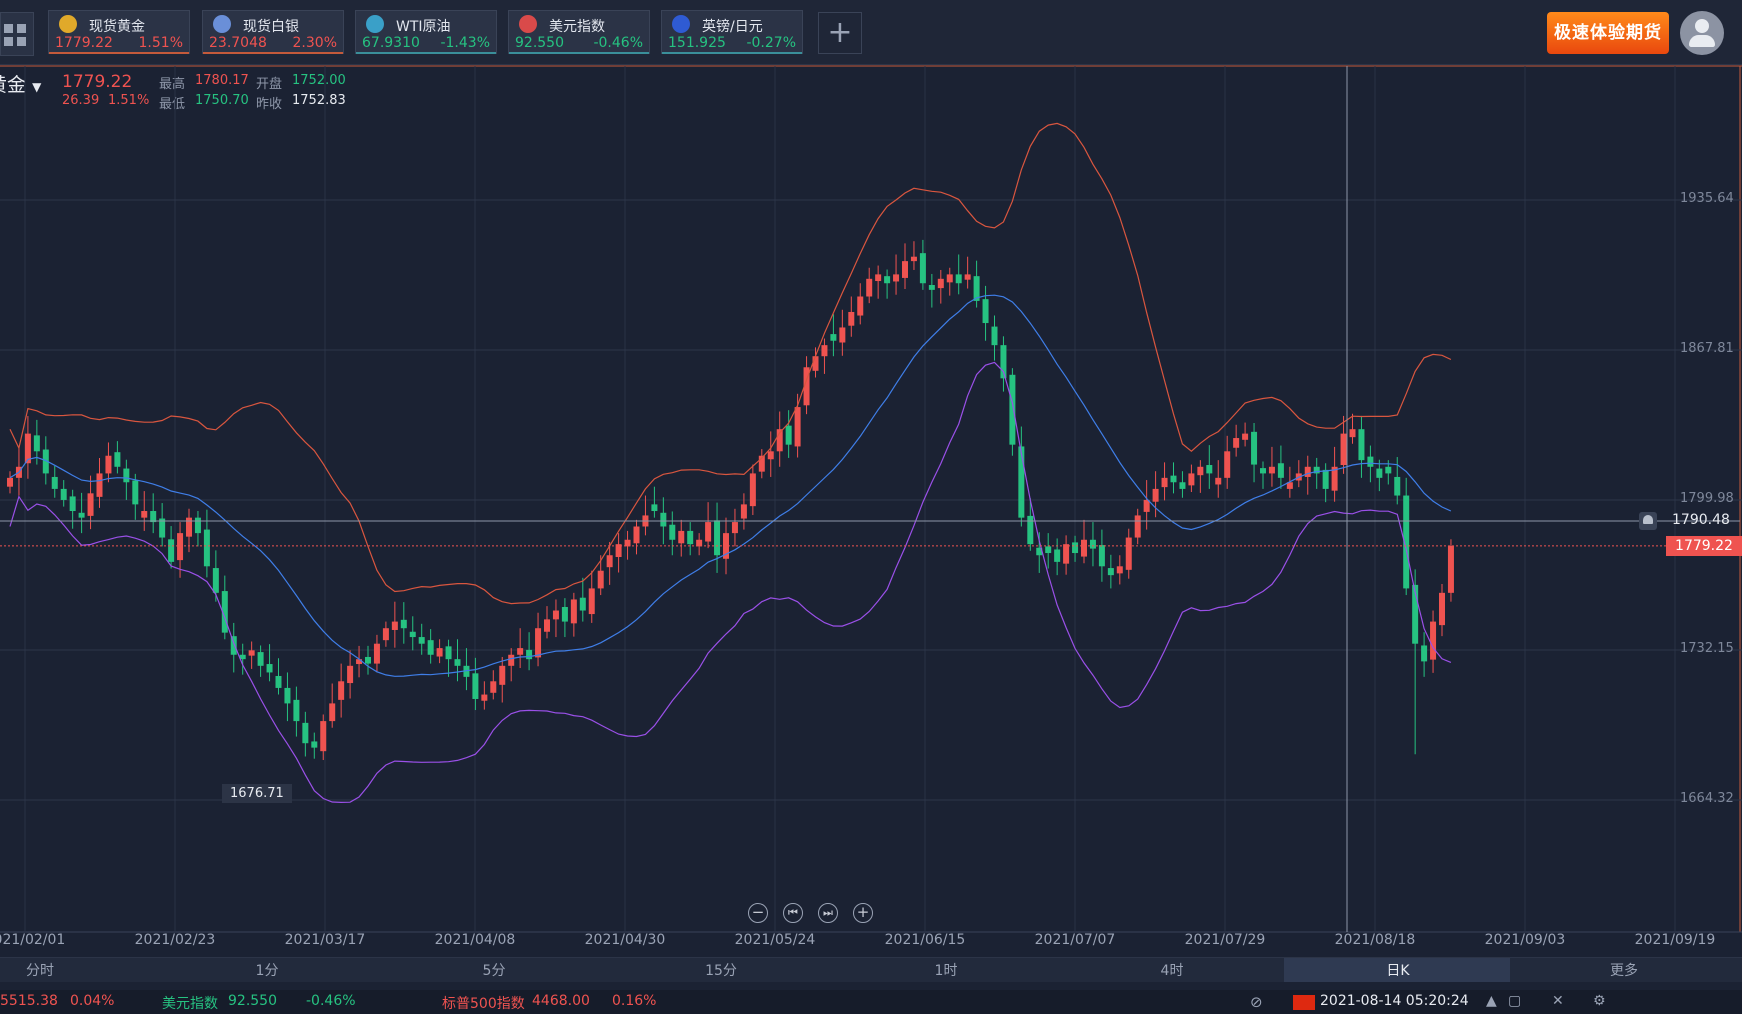  Describe the element at coordinates (1225, 940) in the screenshot. I see `x-tick-label: 2021/07/29` at that location.